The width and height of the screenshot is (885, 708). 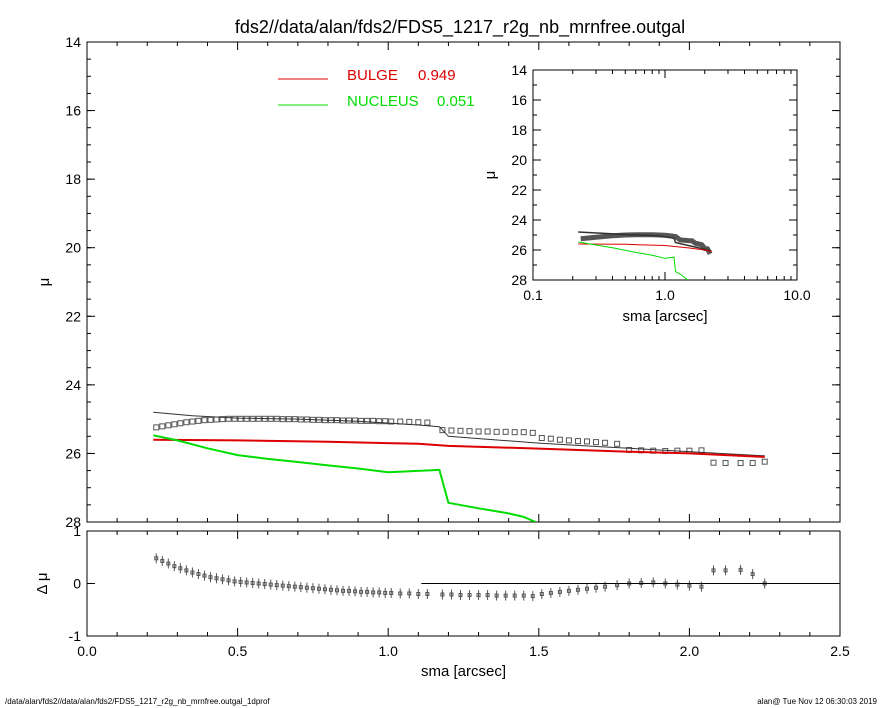 I want to click on inset-ytick-label-5: 24, so click(x=519, y=220).